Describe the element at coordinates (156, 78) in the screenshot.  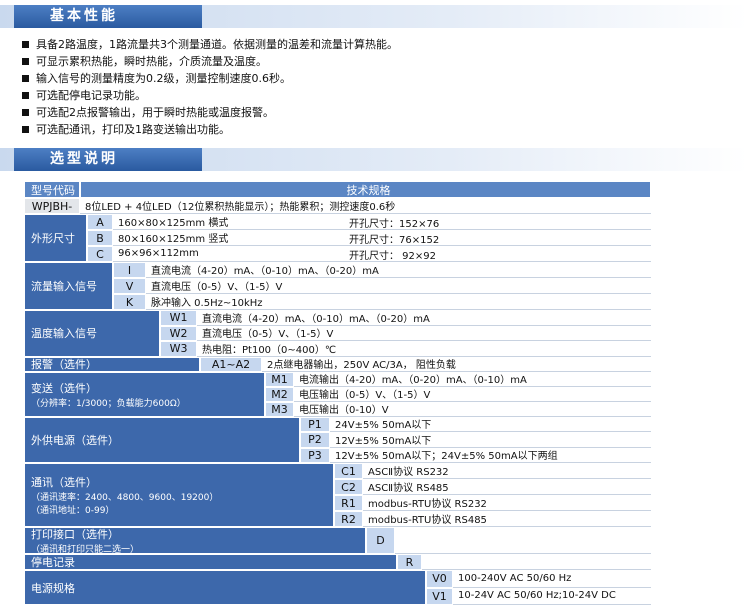
I see `bullet-item: 输入信号的测量精度为0.2级，测量控制速度0.6秒。` at that location.